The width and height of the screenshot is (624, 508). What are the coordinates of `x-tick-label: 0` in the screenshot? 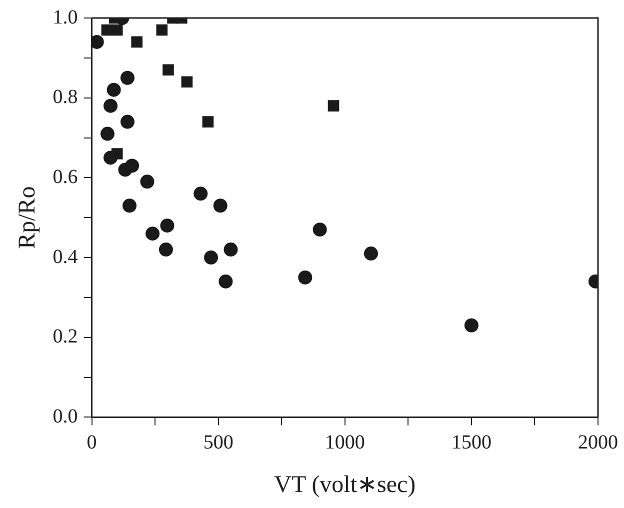 It's located at (91, 442).